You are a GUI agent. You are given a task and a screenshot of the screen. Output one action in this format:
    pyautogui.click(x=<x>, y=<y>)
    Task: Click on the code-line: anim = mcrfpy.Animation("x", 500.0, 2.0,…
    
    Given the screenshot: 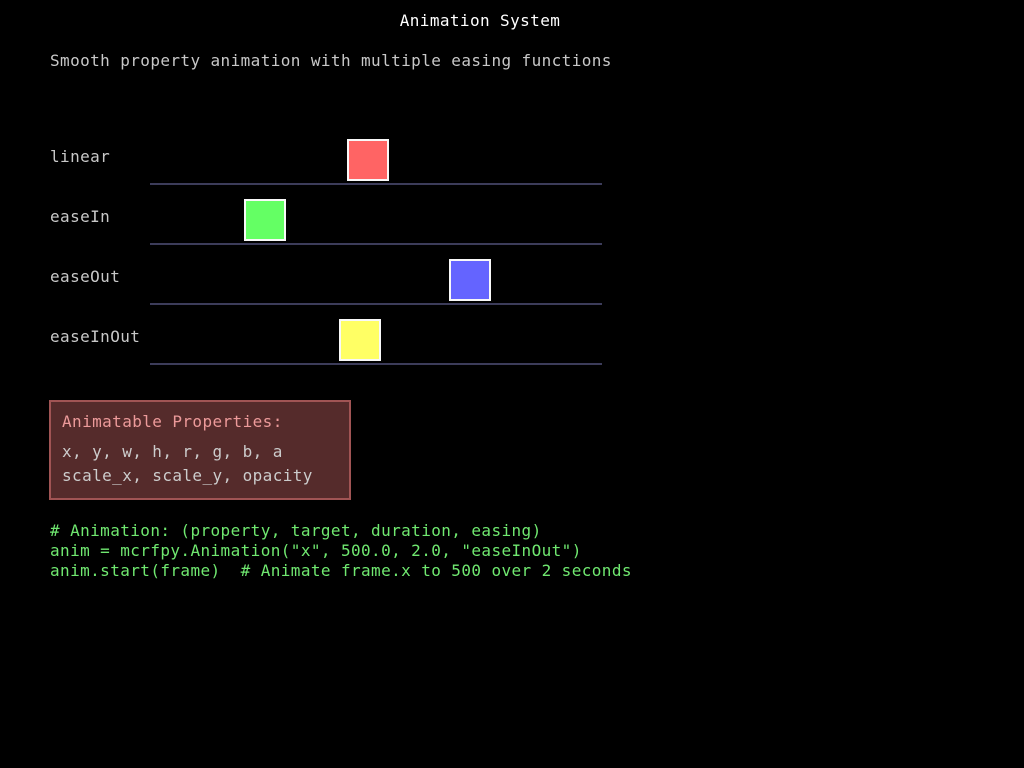 What is the action you would take?
    pyautogui.click(x=316, y=550)
    